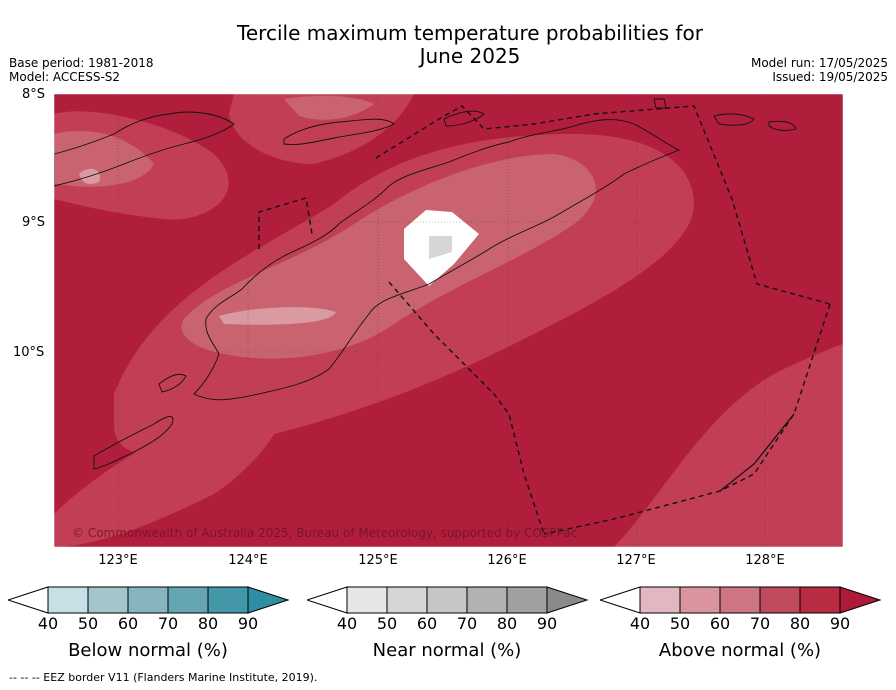  What do you see at coordinates (760, 623) in the screenshot?
I see `cb-above-tick: 70` at bounding box center [760, 623].